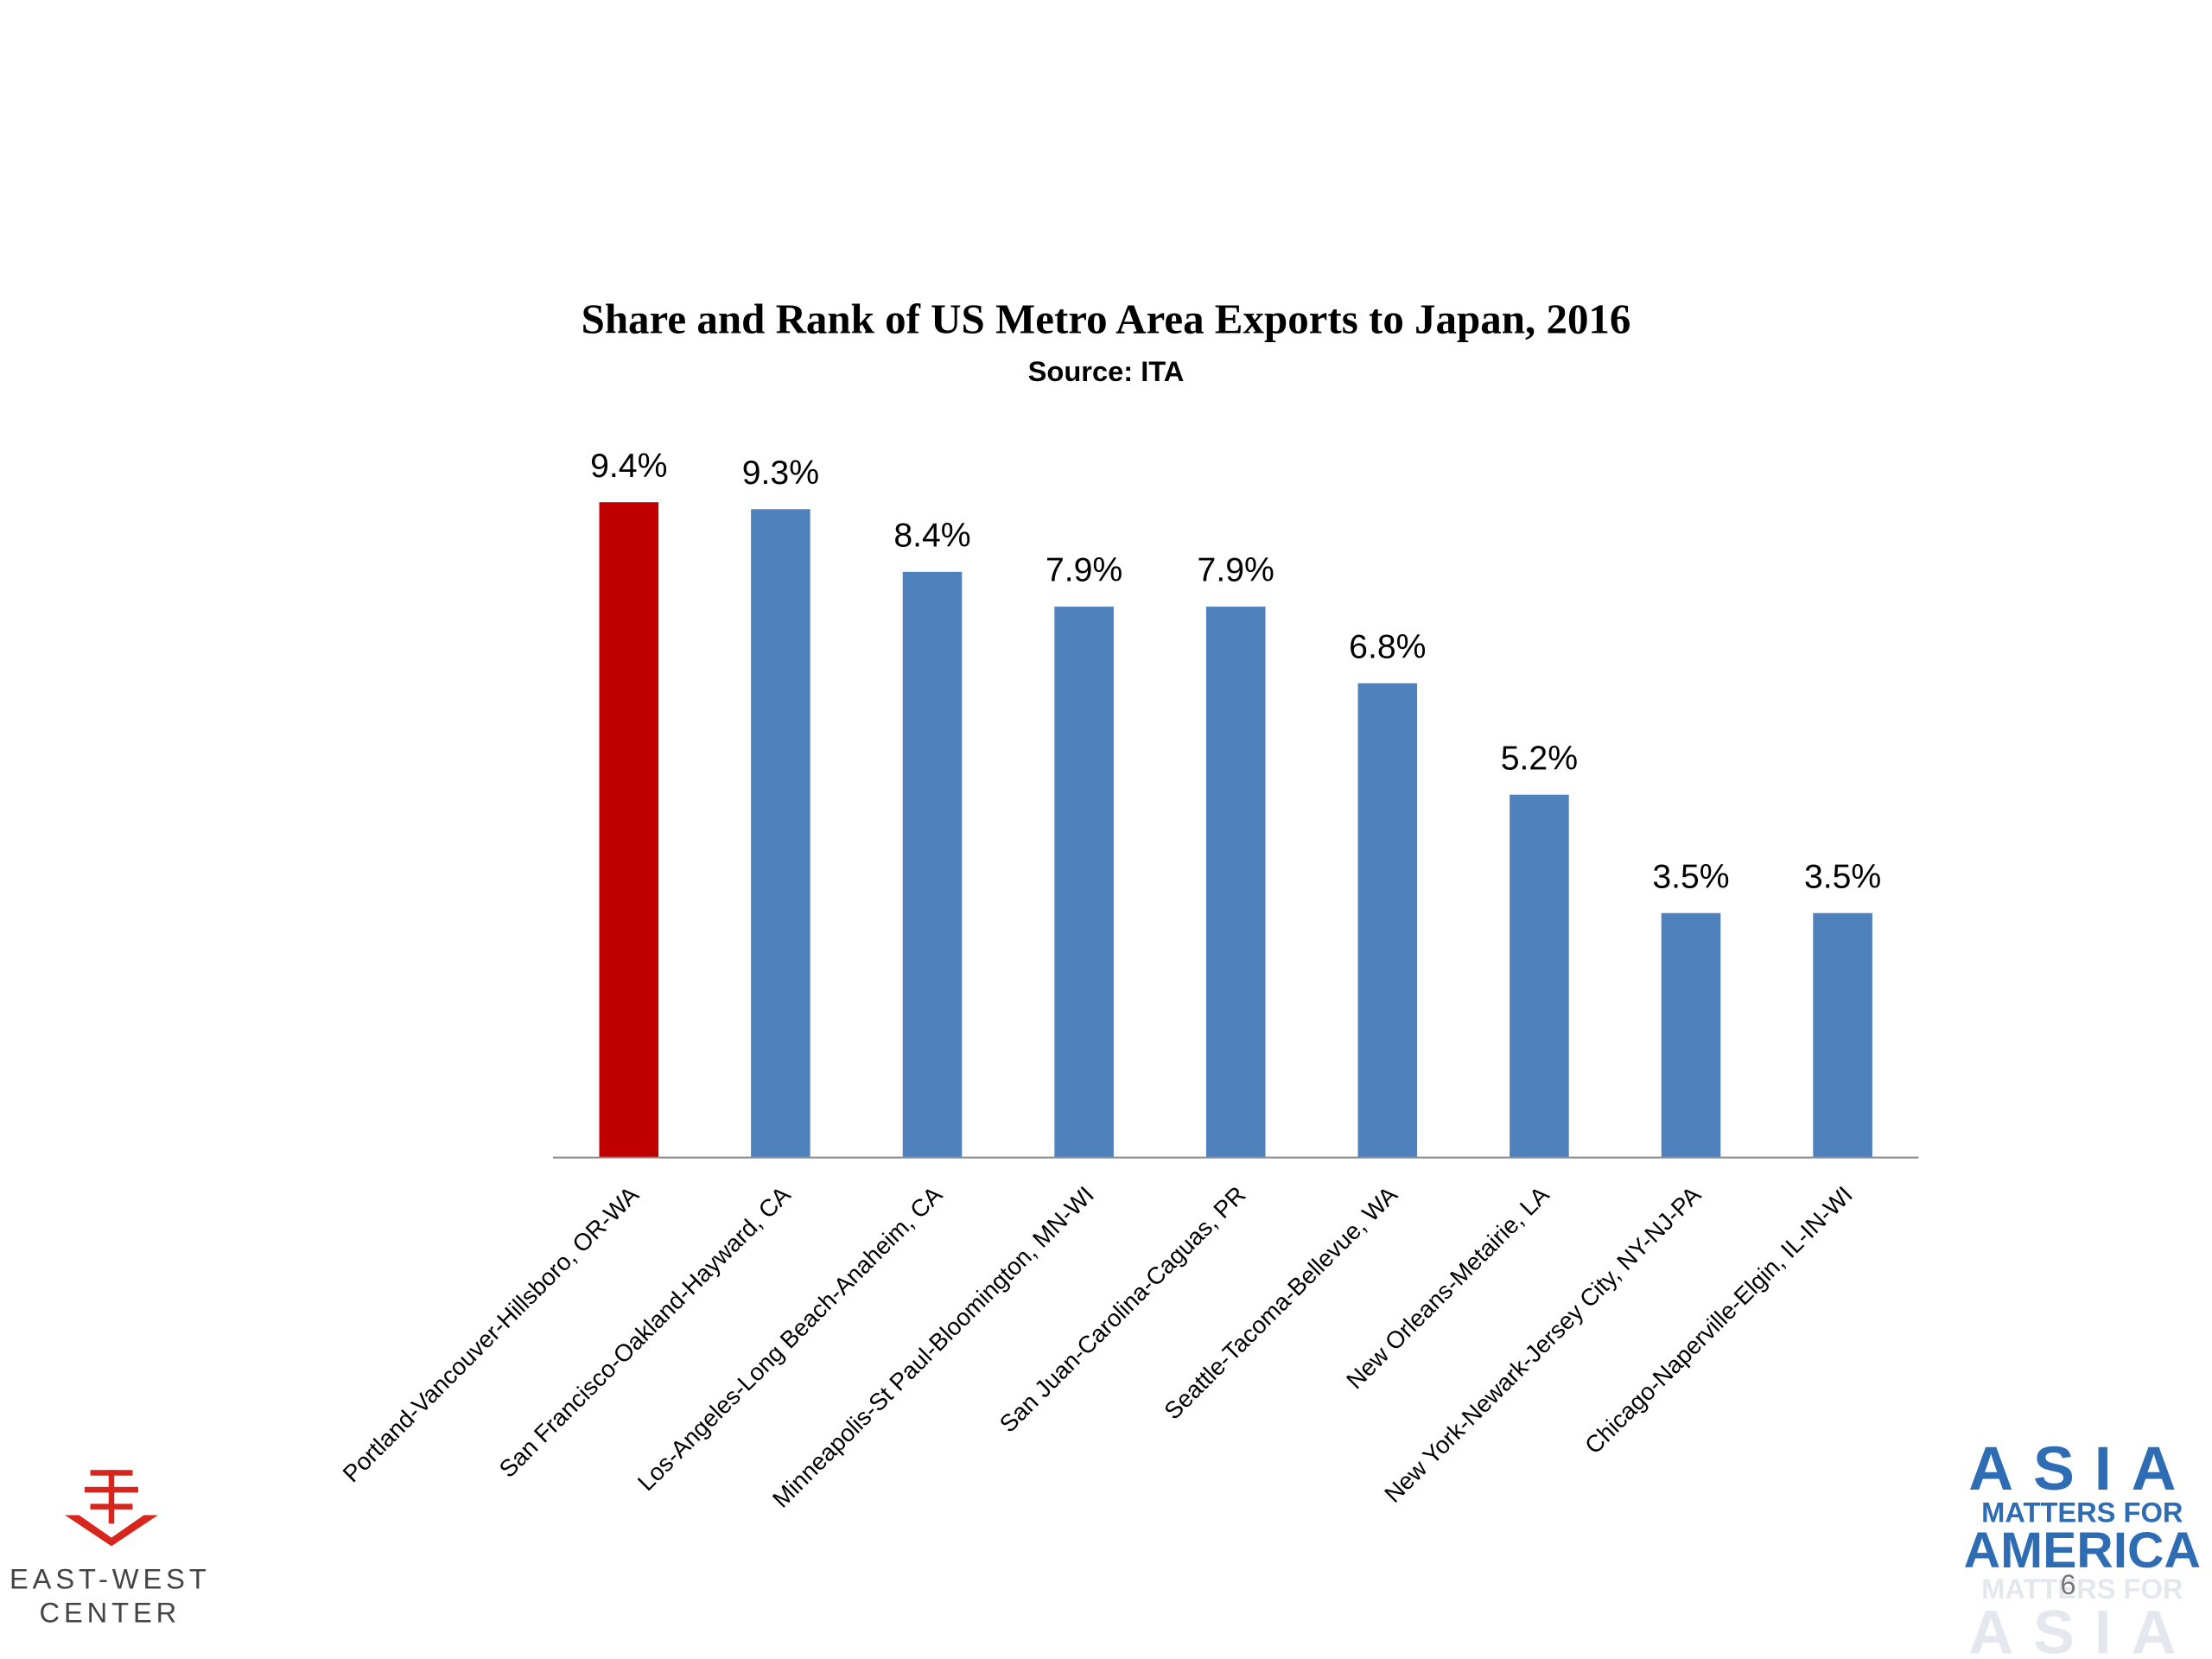 This screenshot has width=2212, height=1659. What do you see at coordinates (2082, 1550) in the screenshot?
I see `logo-text: AMERICA` at bounding box center [2082, 1550].